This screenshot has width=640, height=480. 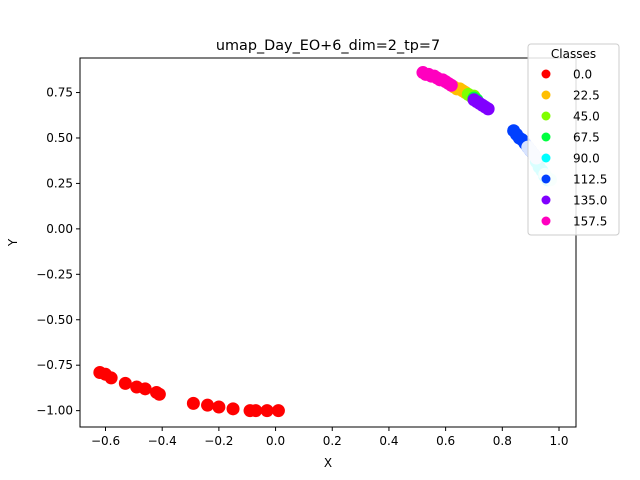 I want to click on y-tick-label: 0.50, so click(x=59, y=138).